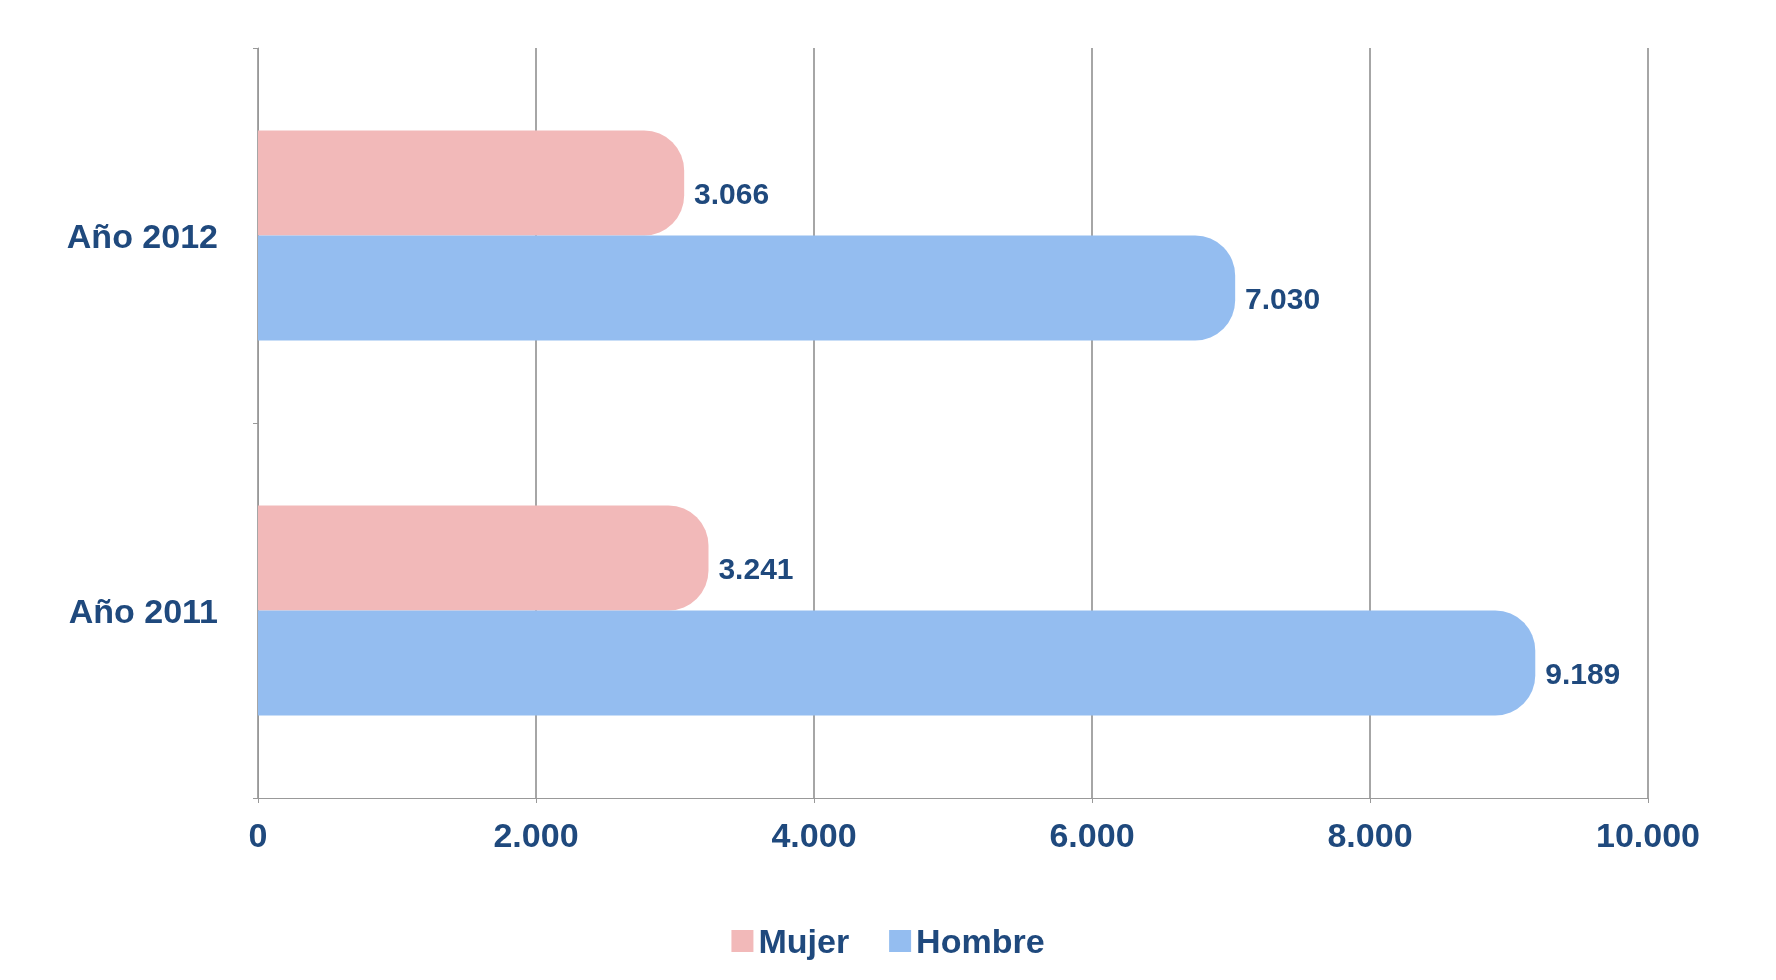 The height and width of the screenshot is (980, 1776). What do you see at coordinates (1583, 673) in the screenshot?
I see `data-label: 9.189` at bounding box center [1583, 673].